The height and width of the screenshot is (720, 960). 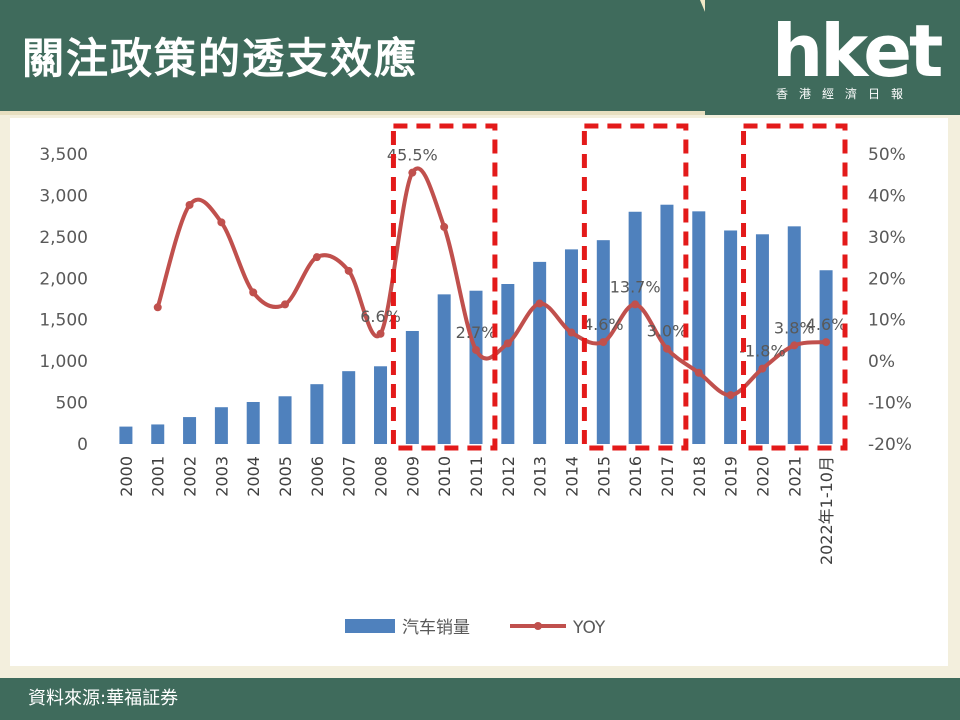 What do you see at coordinates (603, 476) in the screenshot?
I see `x-axis-tick: 2015` at bounding box center [603, 476].